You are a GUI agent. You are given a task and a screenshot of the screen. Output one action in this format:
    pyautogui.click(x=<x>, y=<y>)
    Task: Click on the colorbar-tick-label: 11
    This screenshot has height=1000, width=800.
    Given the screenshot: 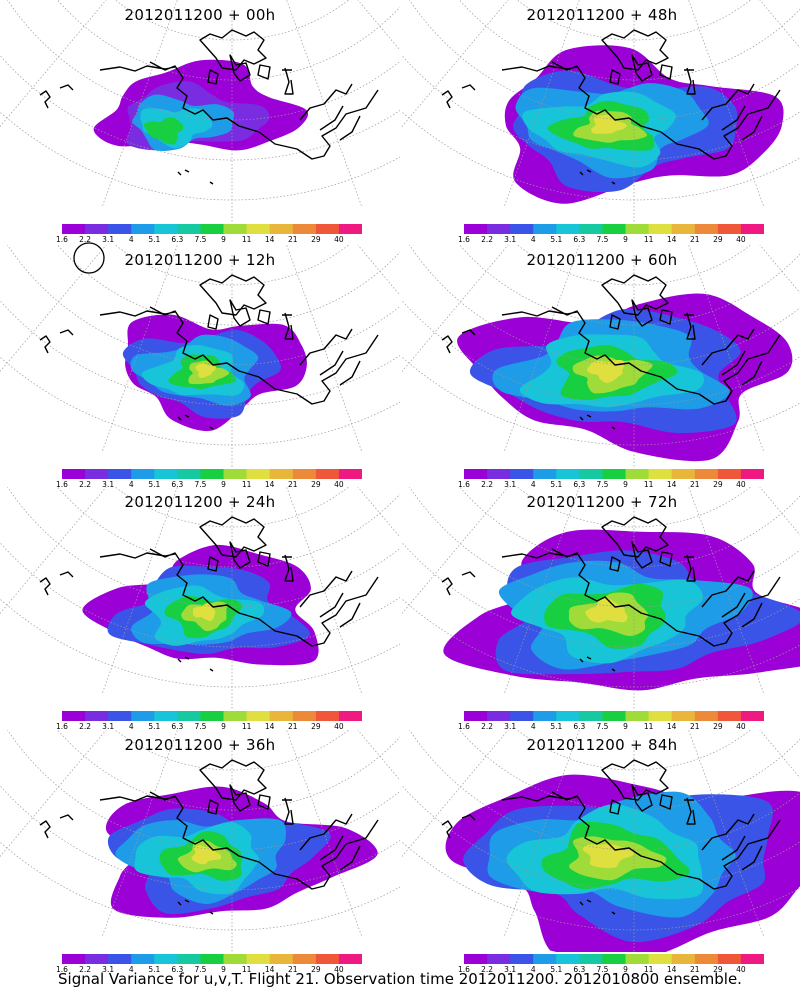 What is the action you would take?
    pyautogui.click(x=246, y=969)
    